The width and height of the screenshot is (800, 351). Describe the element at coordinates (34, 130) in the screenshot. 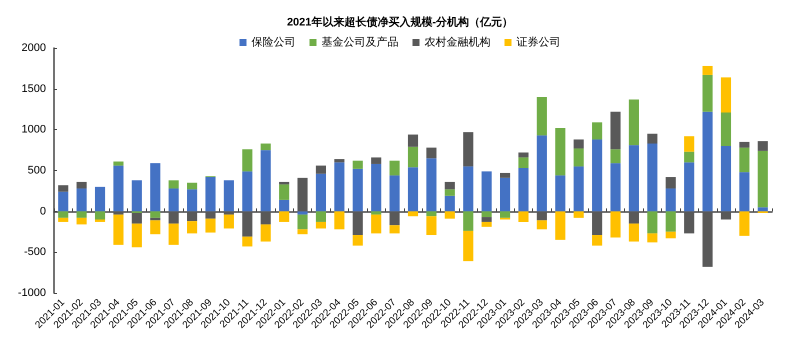

I see `y-tick-label: 1000` at that location.